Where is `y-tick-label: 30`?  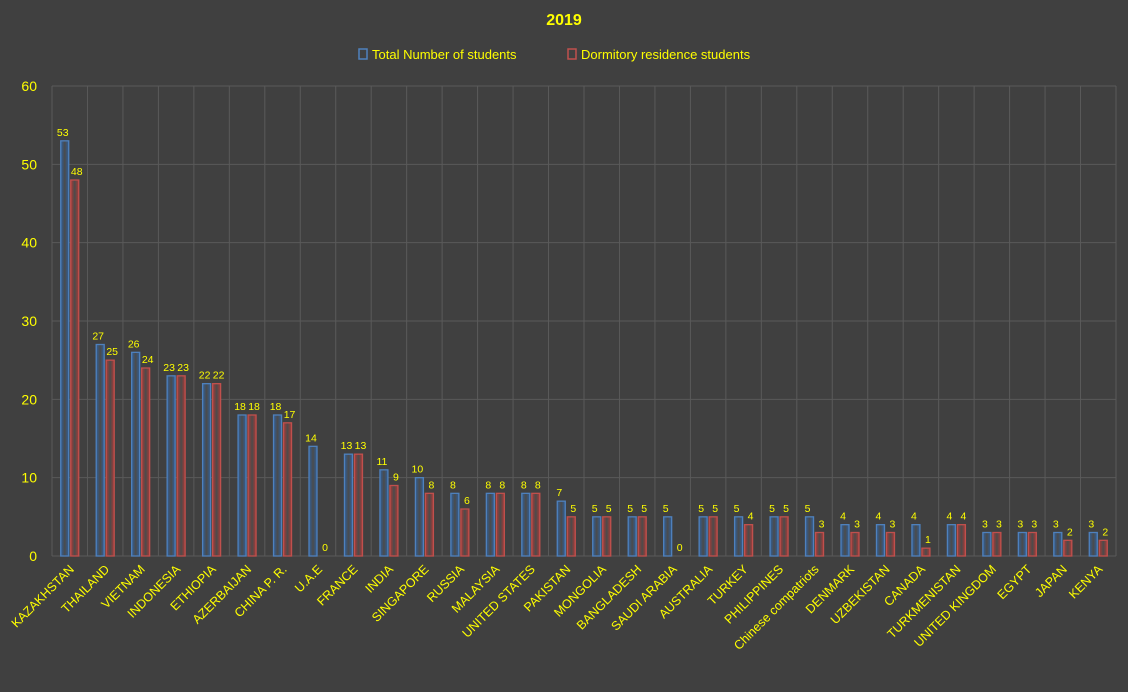 y-tick-label: 30 is located at coordinates (29, 321).